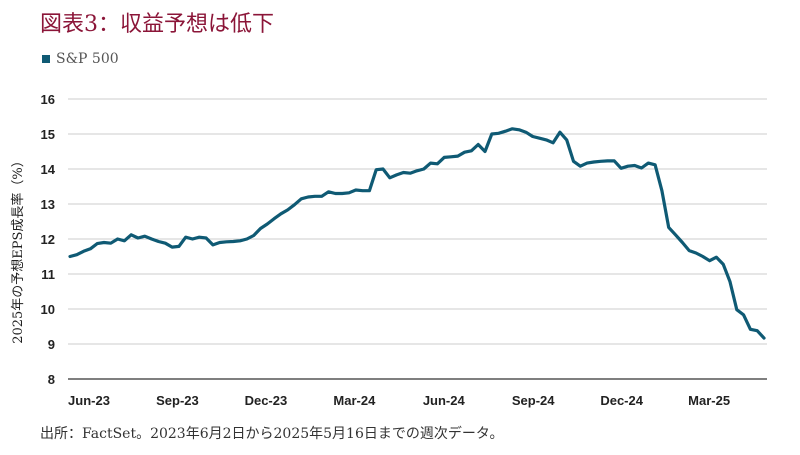  I want to click on legend: S&P 500, so click(80, 59).